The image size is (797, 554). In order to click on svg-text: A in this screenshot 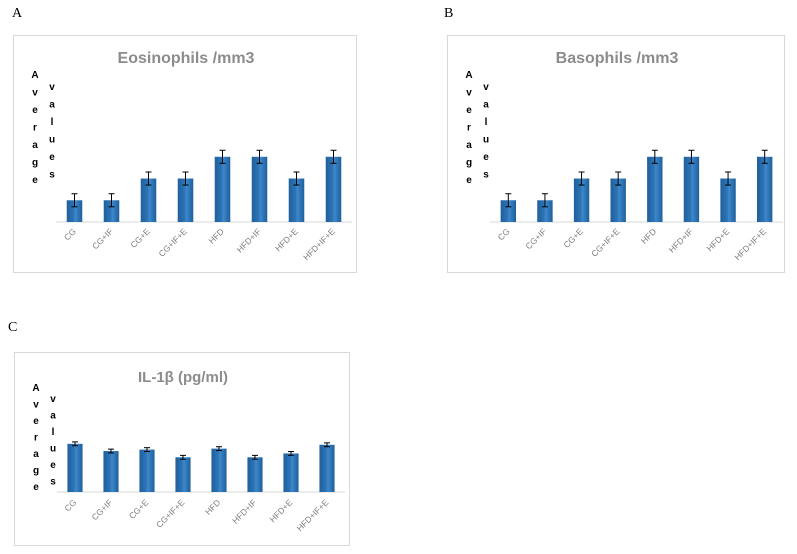, I will do `click(35, 388)`.